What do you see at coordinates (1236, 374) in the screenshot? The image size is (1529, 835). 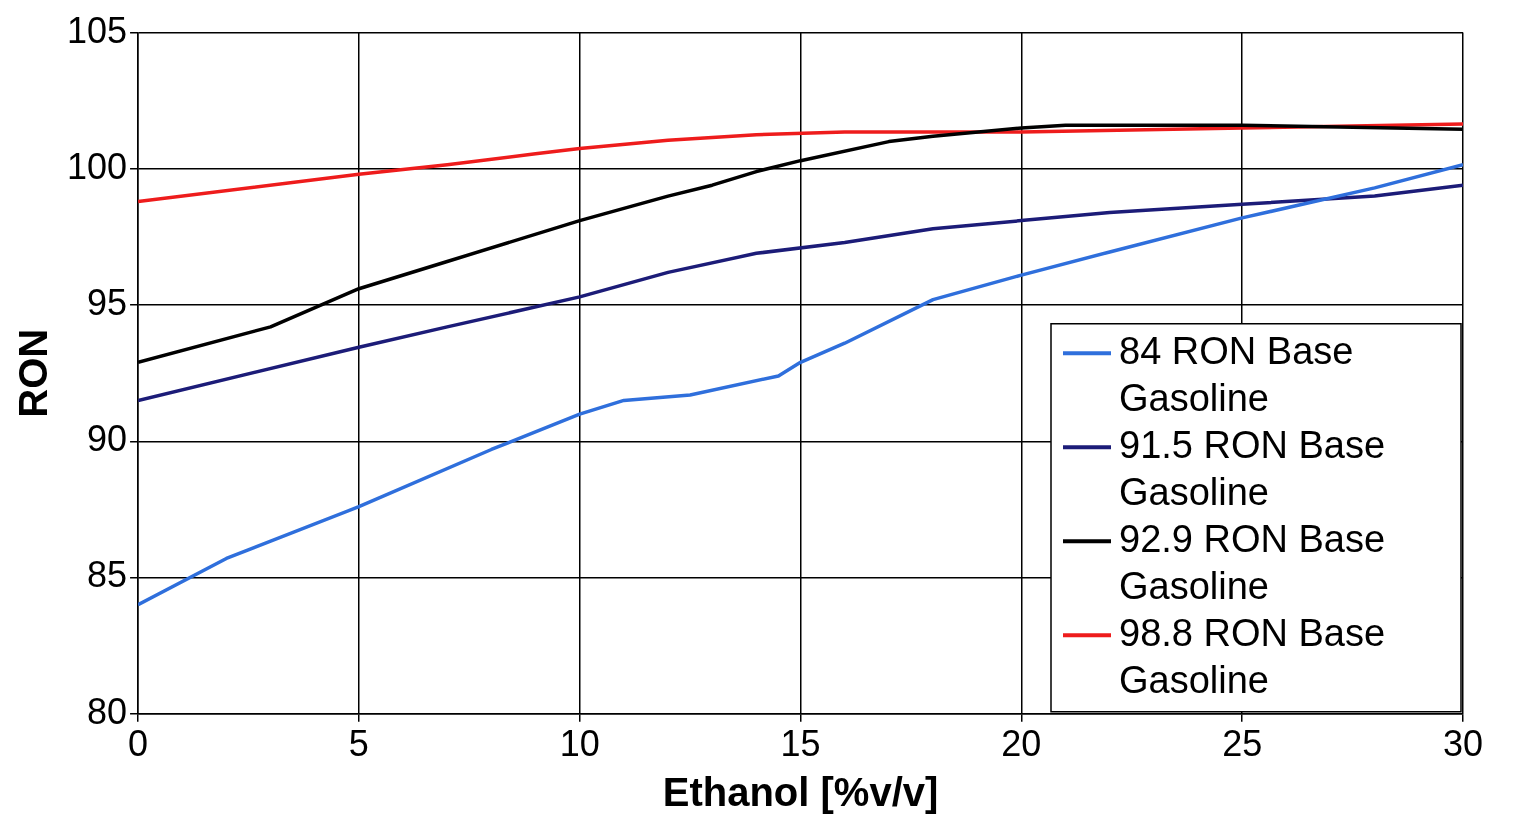 I see `legend-label: 84 RON Base Gasoline` at bounding box center [1236, 374].